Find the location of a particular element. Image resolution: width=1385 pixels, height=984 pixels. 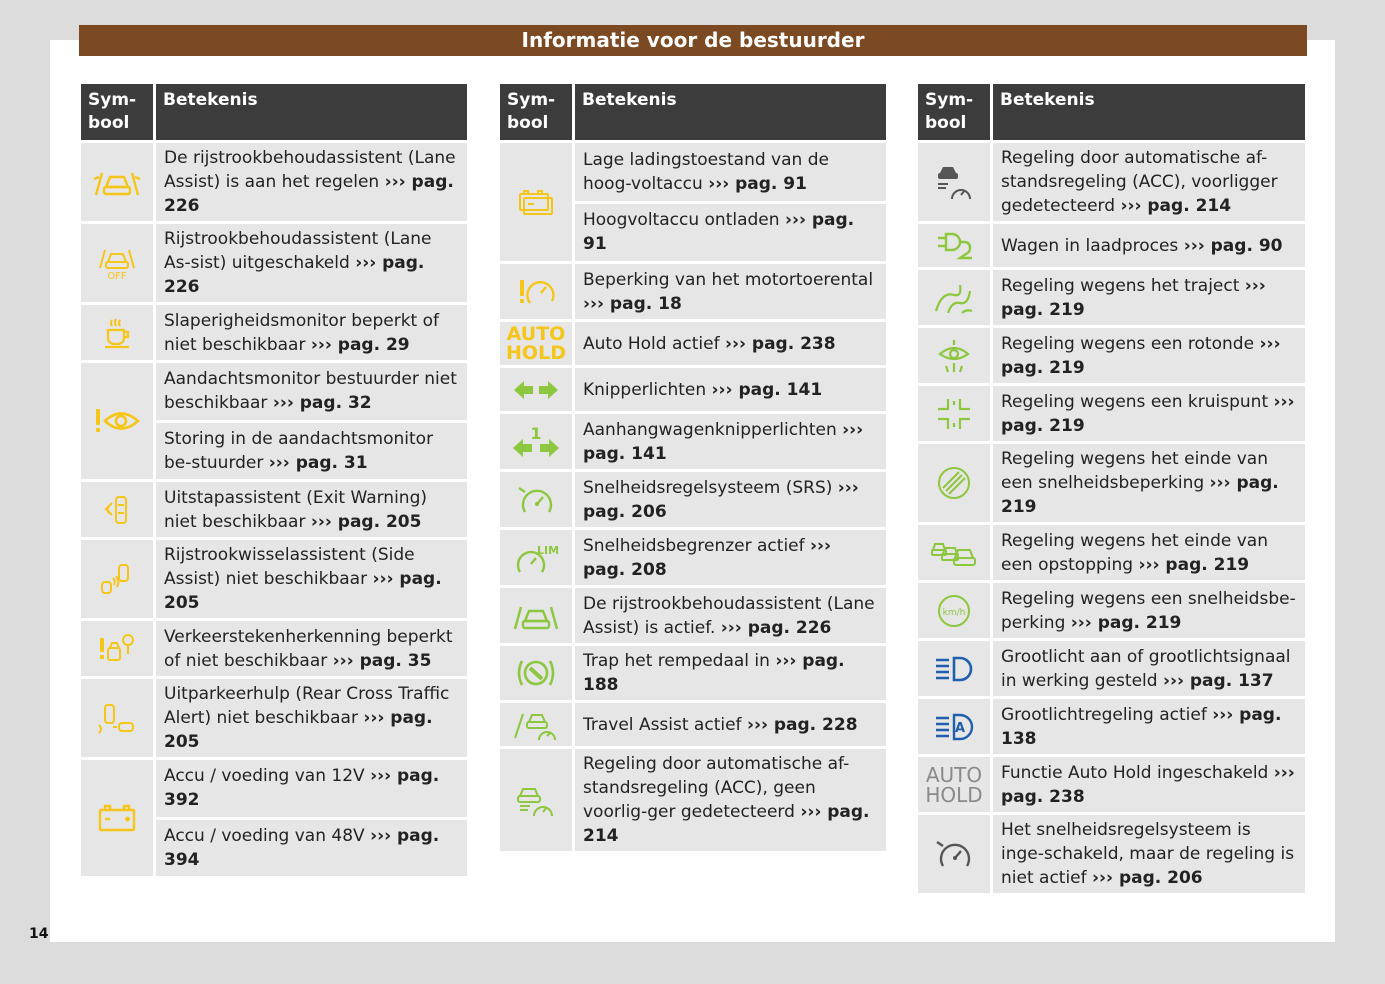

meaning-cell: Regeling wegens het traject ››› pag. 219 is located at coordinates (1149, 297).